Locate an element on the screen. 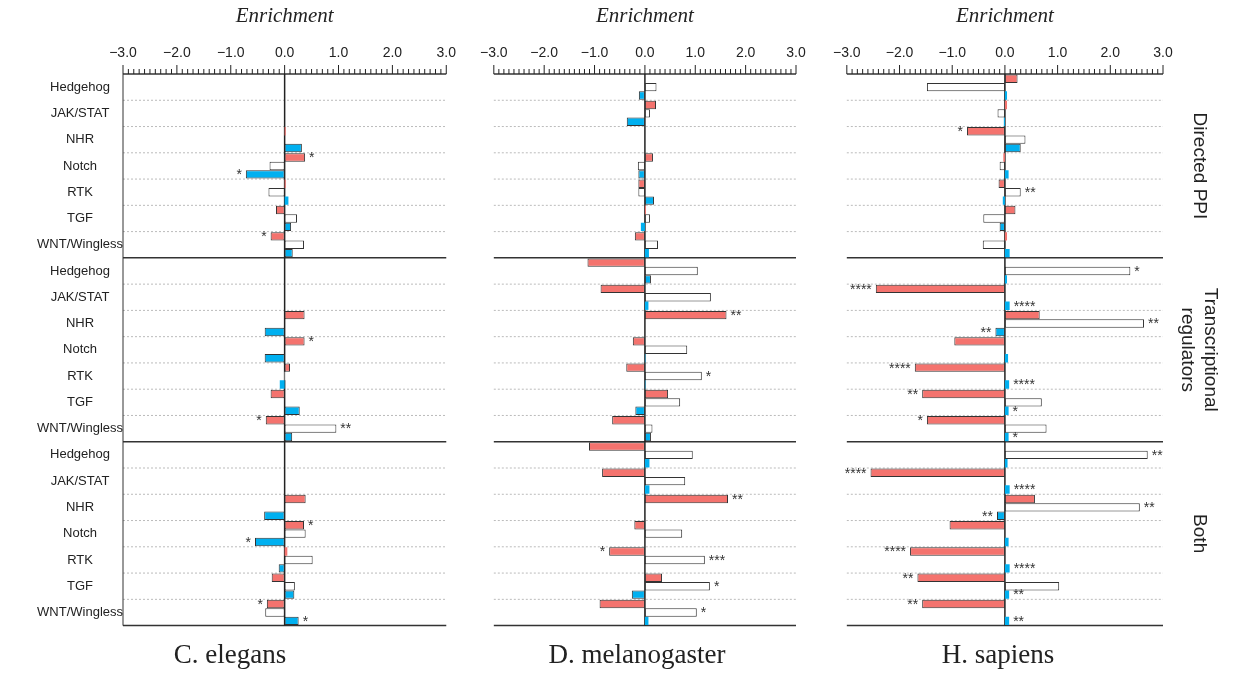 The image size is (1238, 680). data-label: *** is located at coordinates (717, 559).